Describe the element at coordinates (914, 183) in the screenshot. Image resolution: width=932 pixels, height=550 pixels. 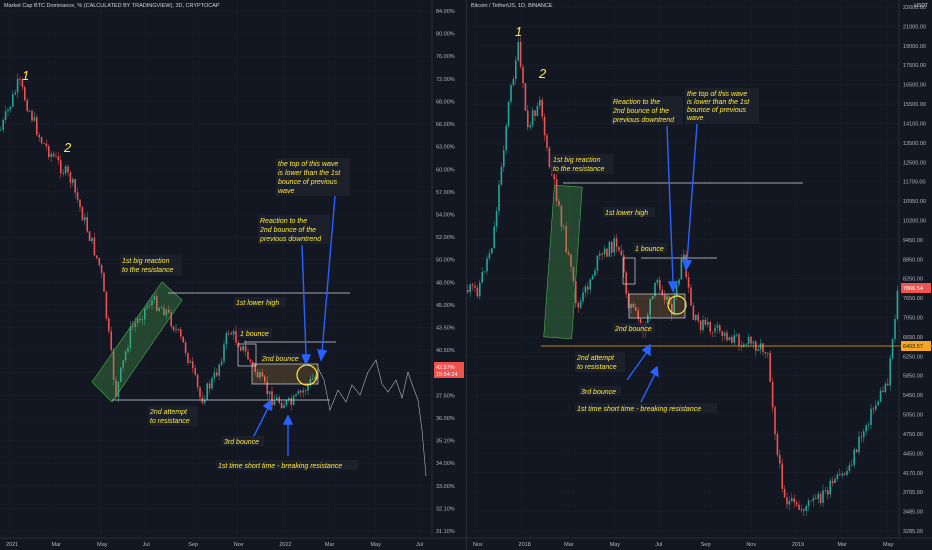
I see `right-y-tick: 11700.00` at that location.